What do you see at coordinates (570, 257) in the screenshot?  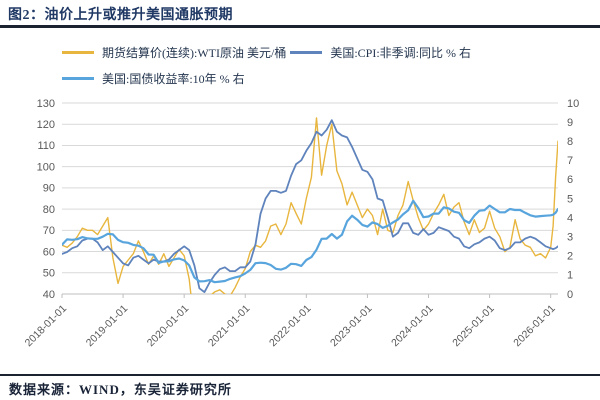 I see `svg-text: 2` at bounding box center [570, 257].